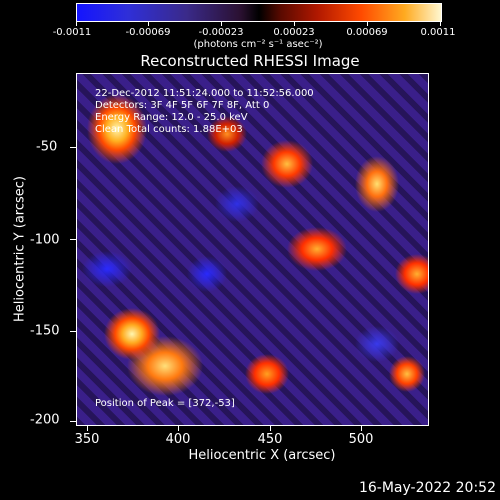  What do you see at coordinates (259, 12) in the screenshot?
I see `colorbar` at bounding box center [259, 12].